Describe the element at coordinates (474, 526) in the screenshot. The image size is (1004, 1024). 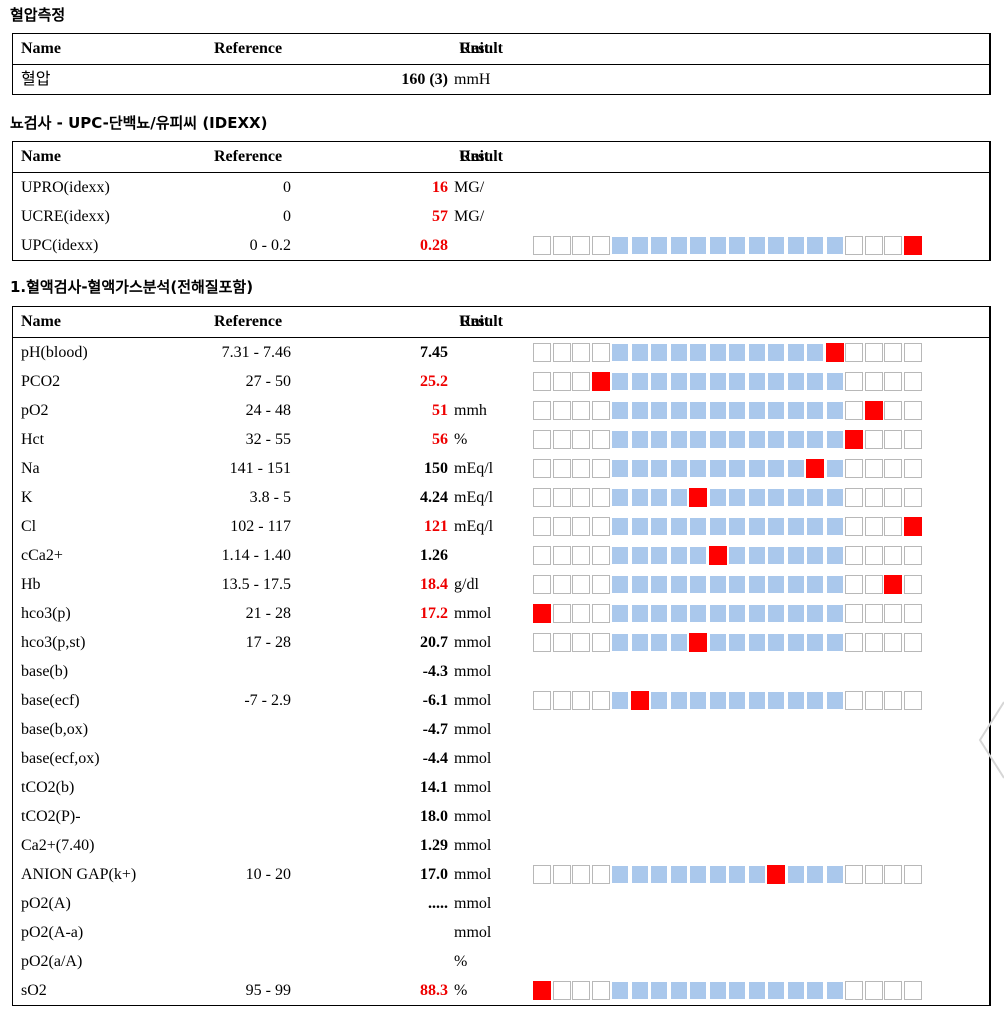
I see `unit: mEq/l` at that location.